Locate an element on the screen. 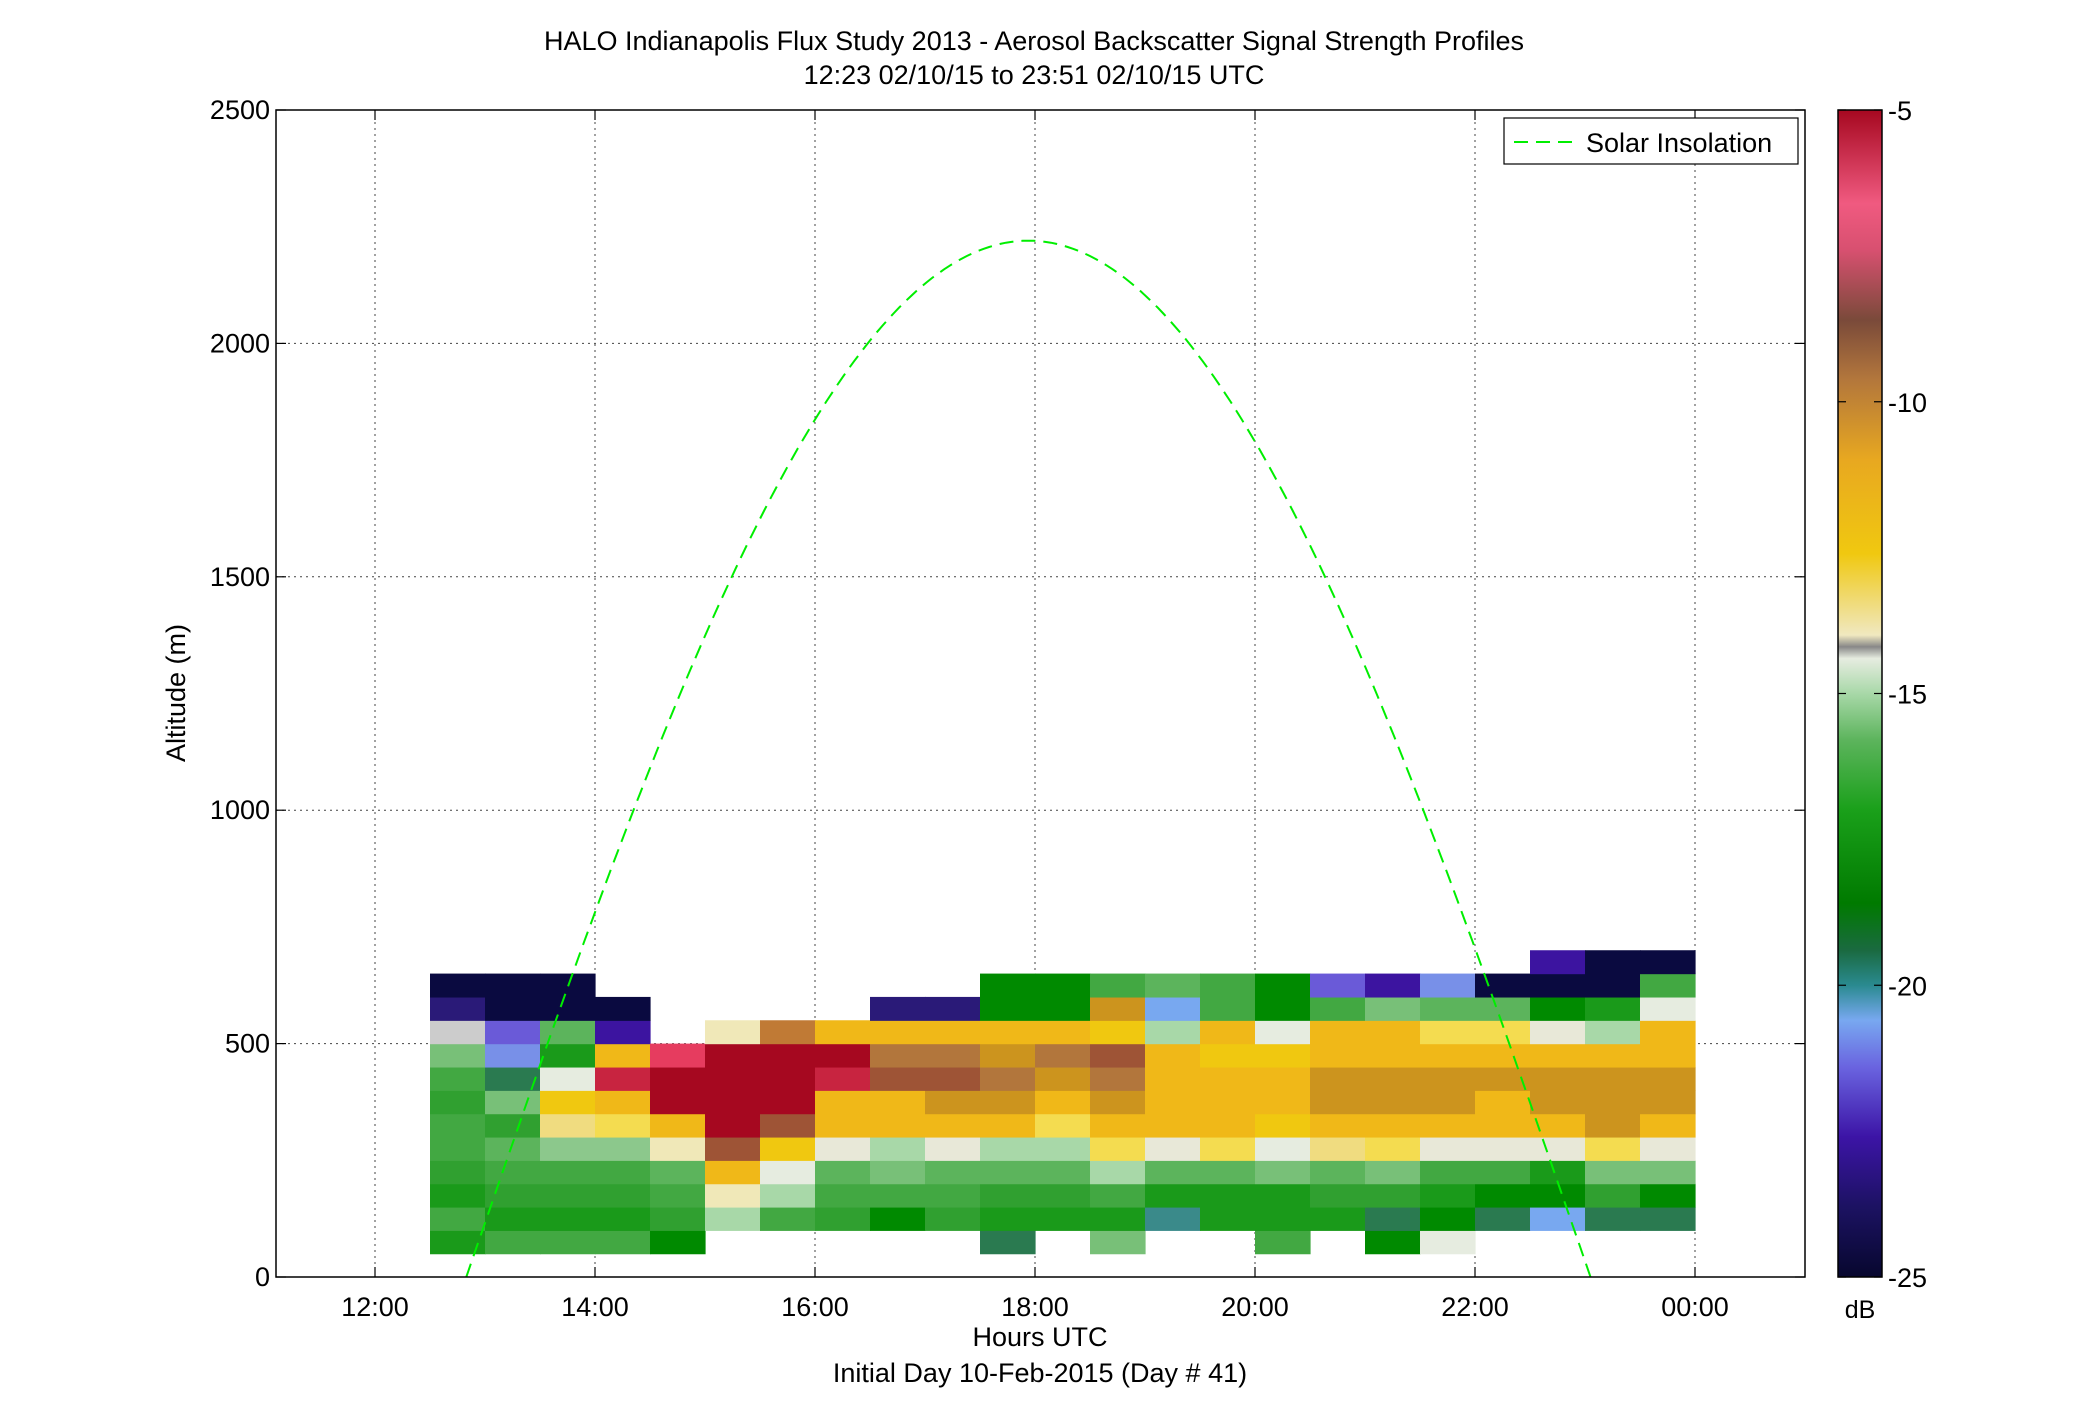  colorbar-tick-label: -5 is located at coordinates (1900, 111).